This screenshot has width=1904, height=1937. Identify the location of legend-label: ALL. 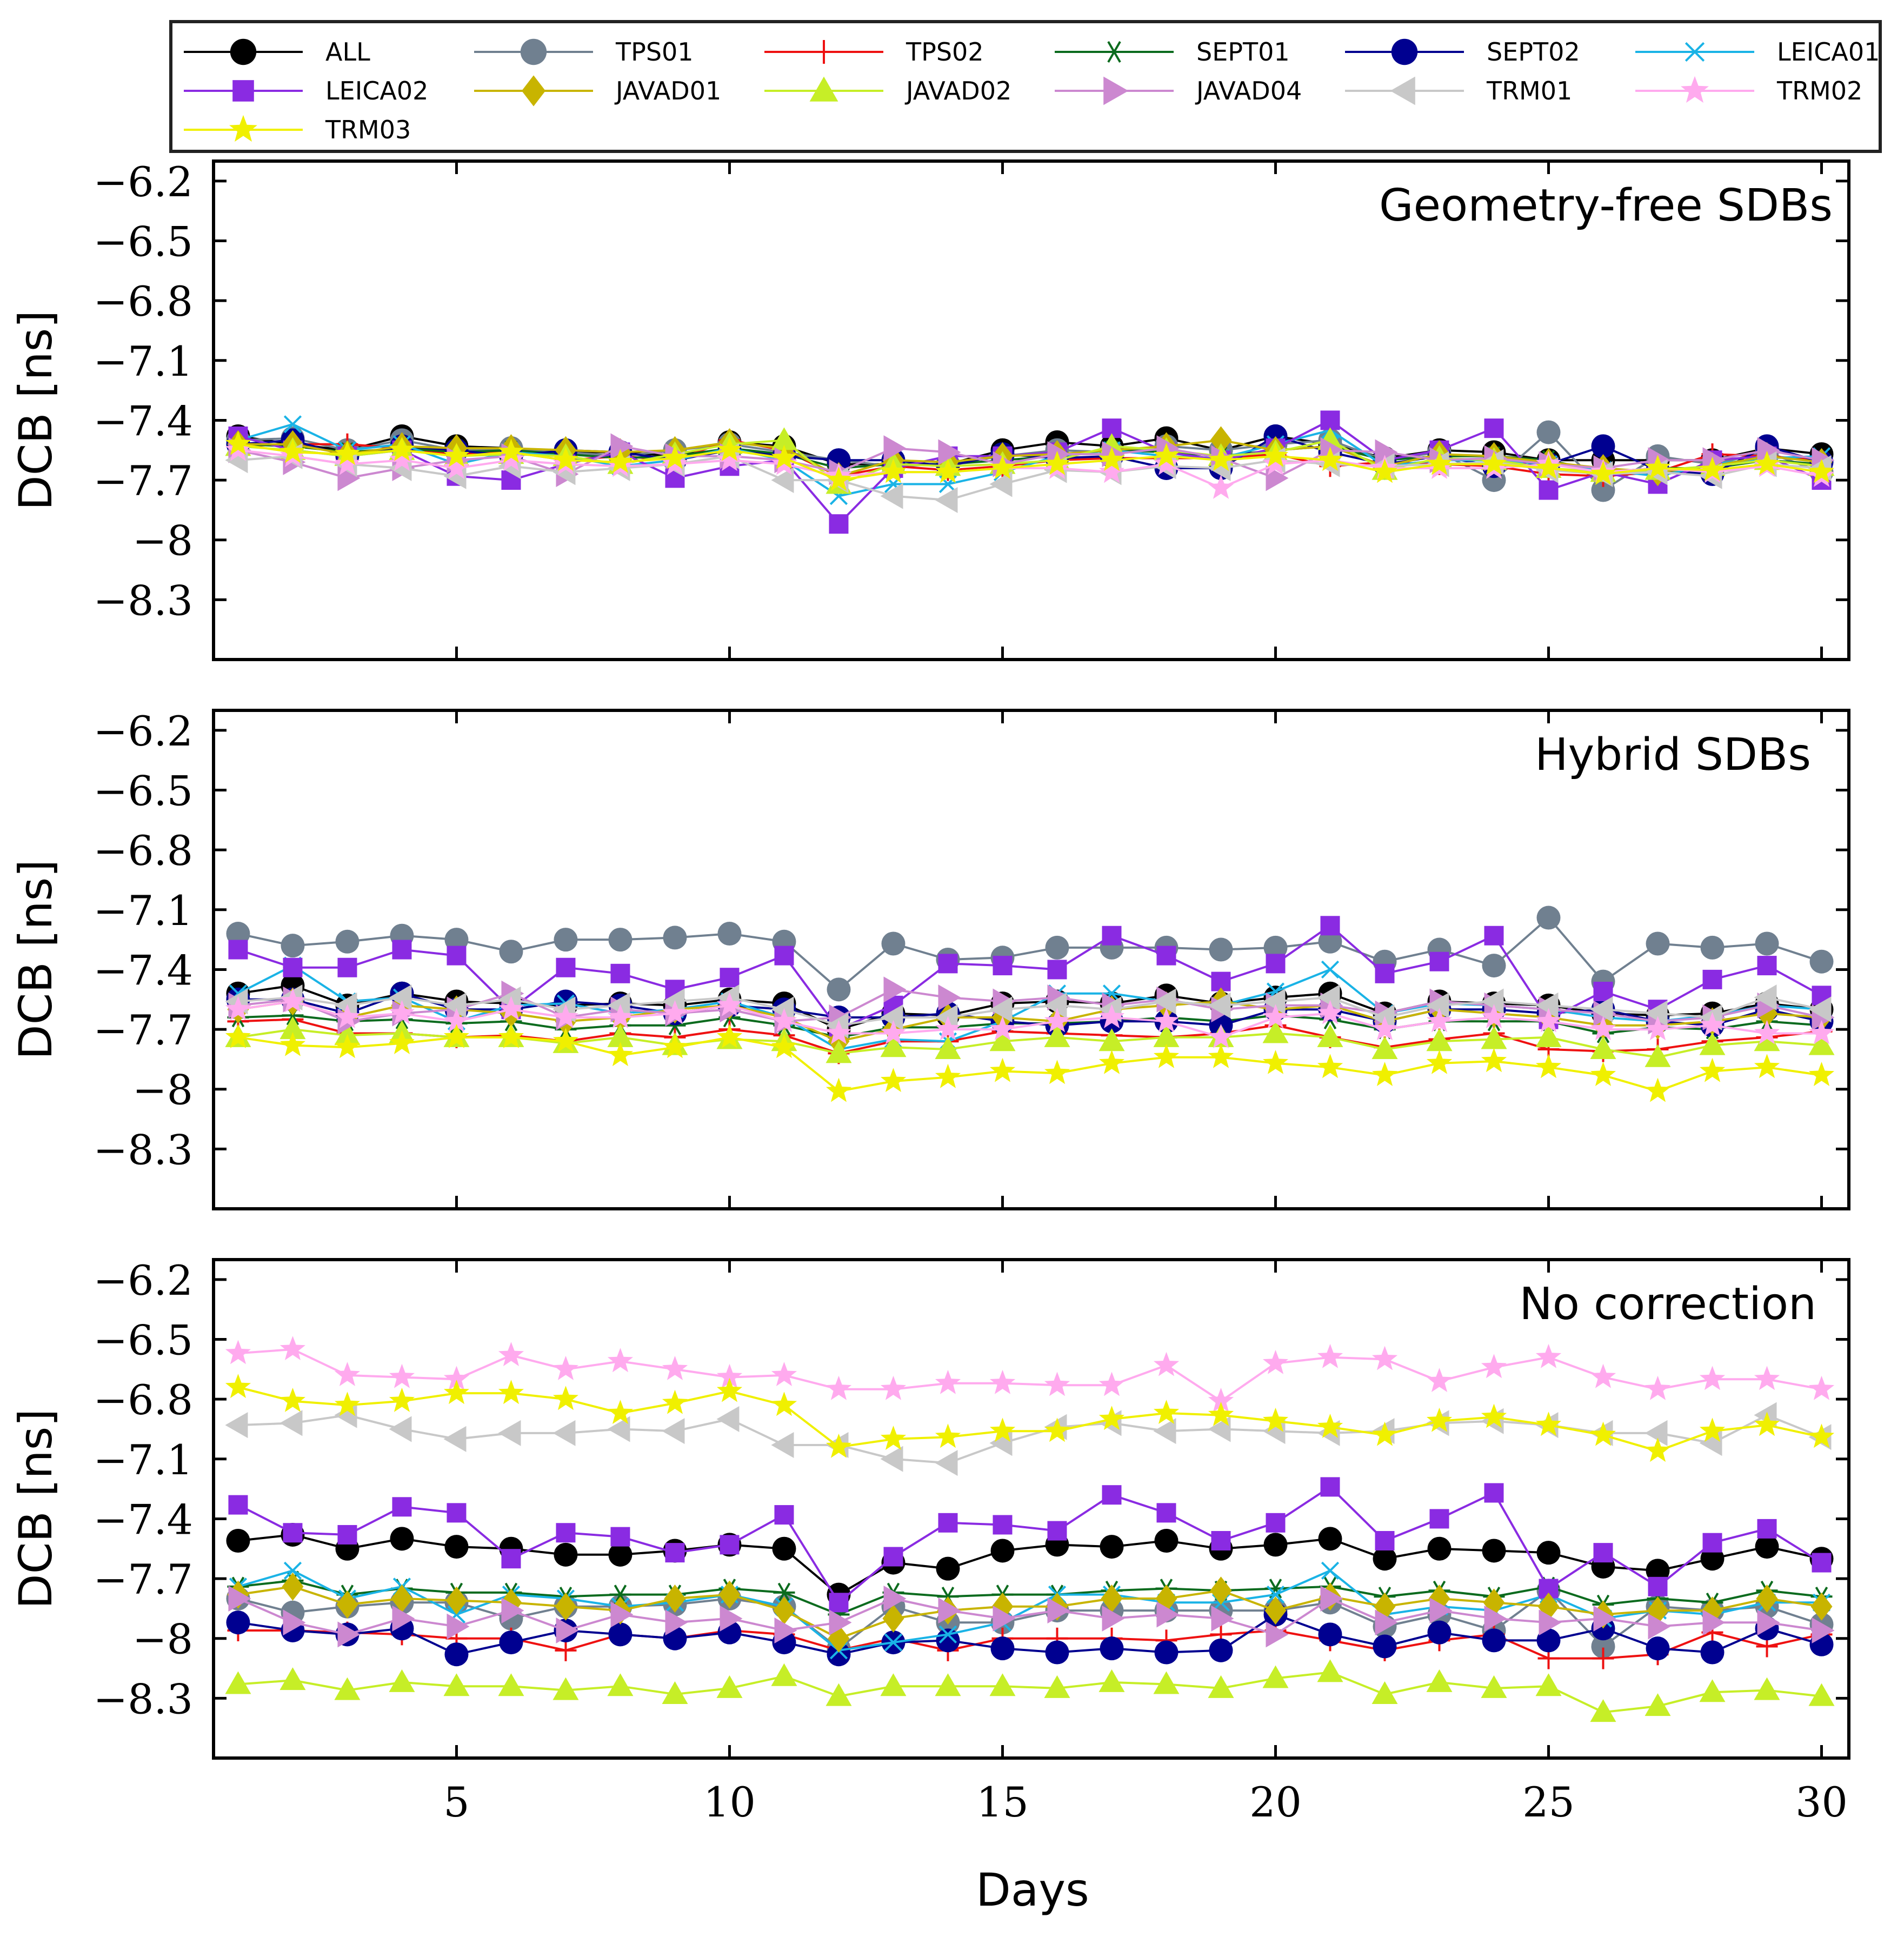
(347, 51).